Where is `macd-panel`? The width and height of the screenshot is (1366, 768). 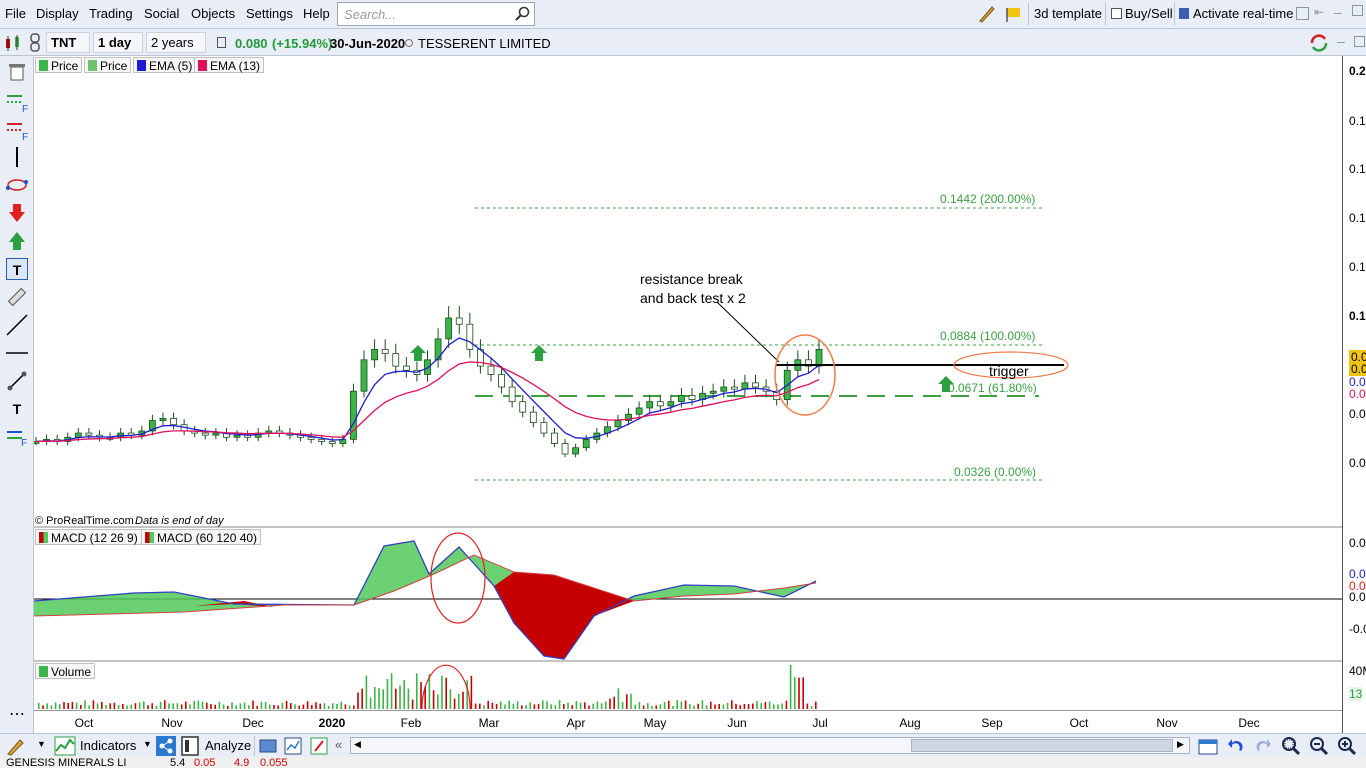 macd-panel is located at coordinates (688, 600).